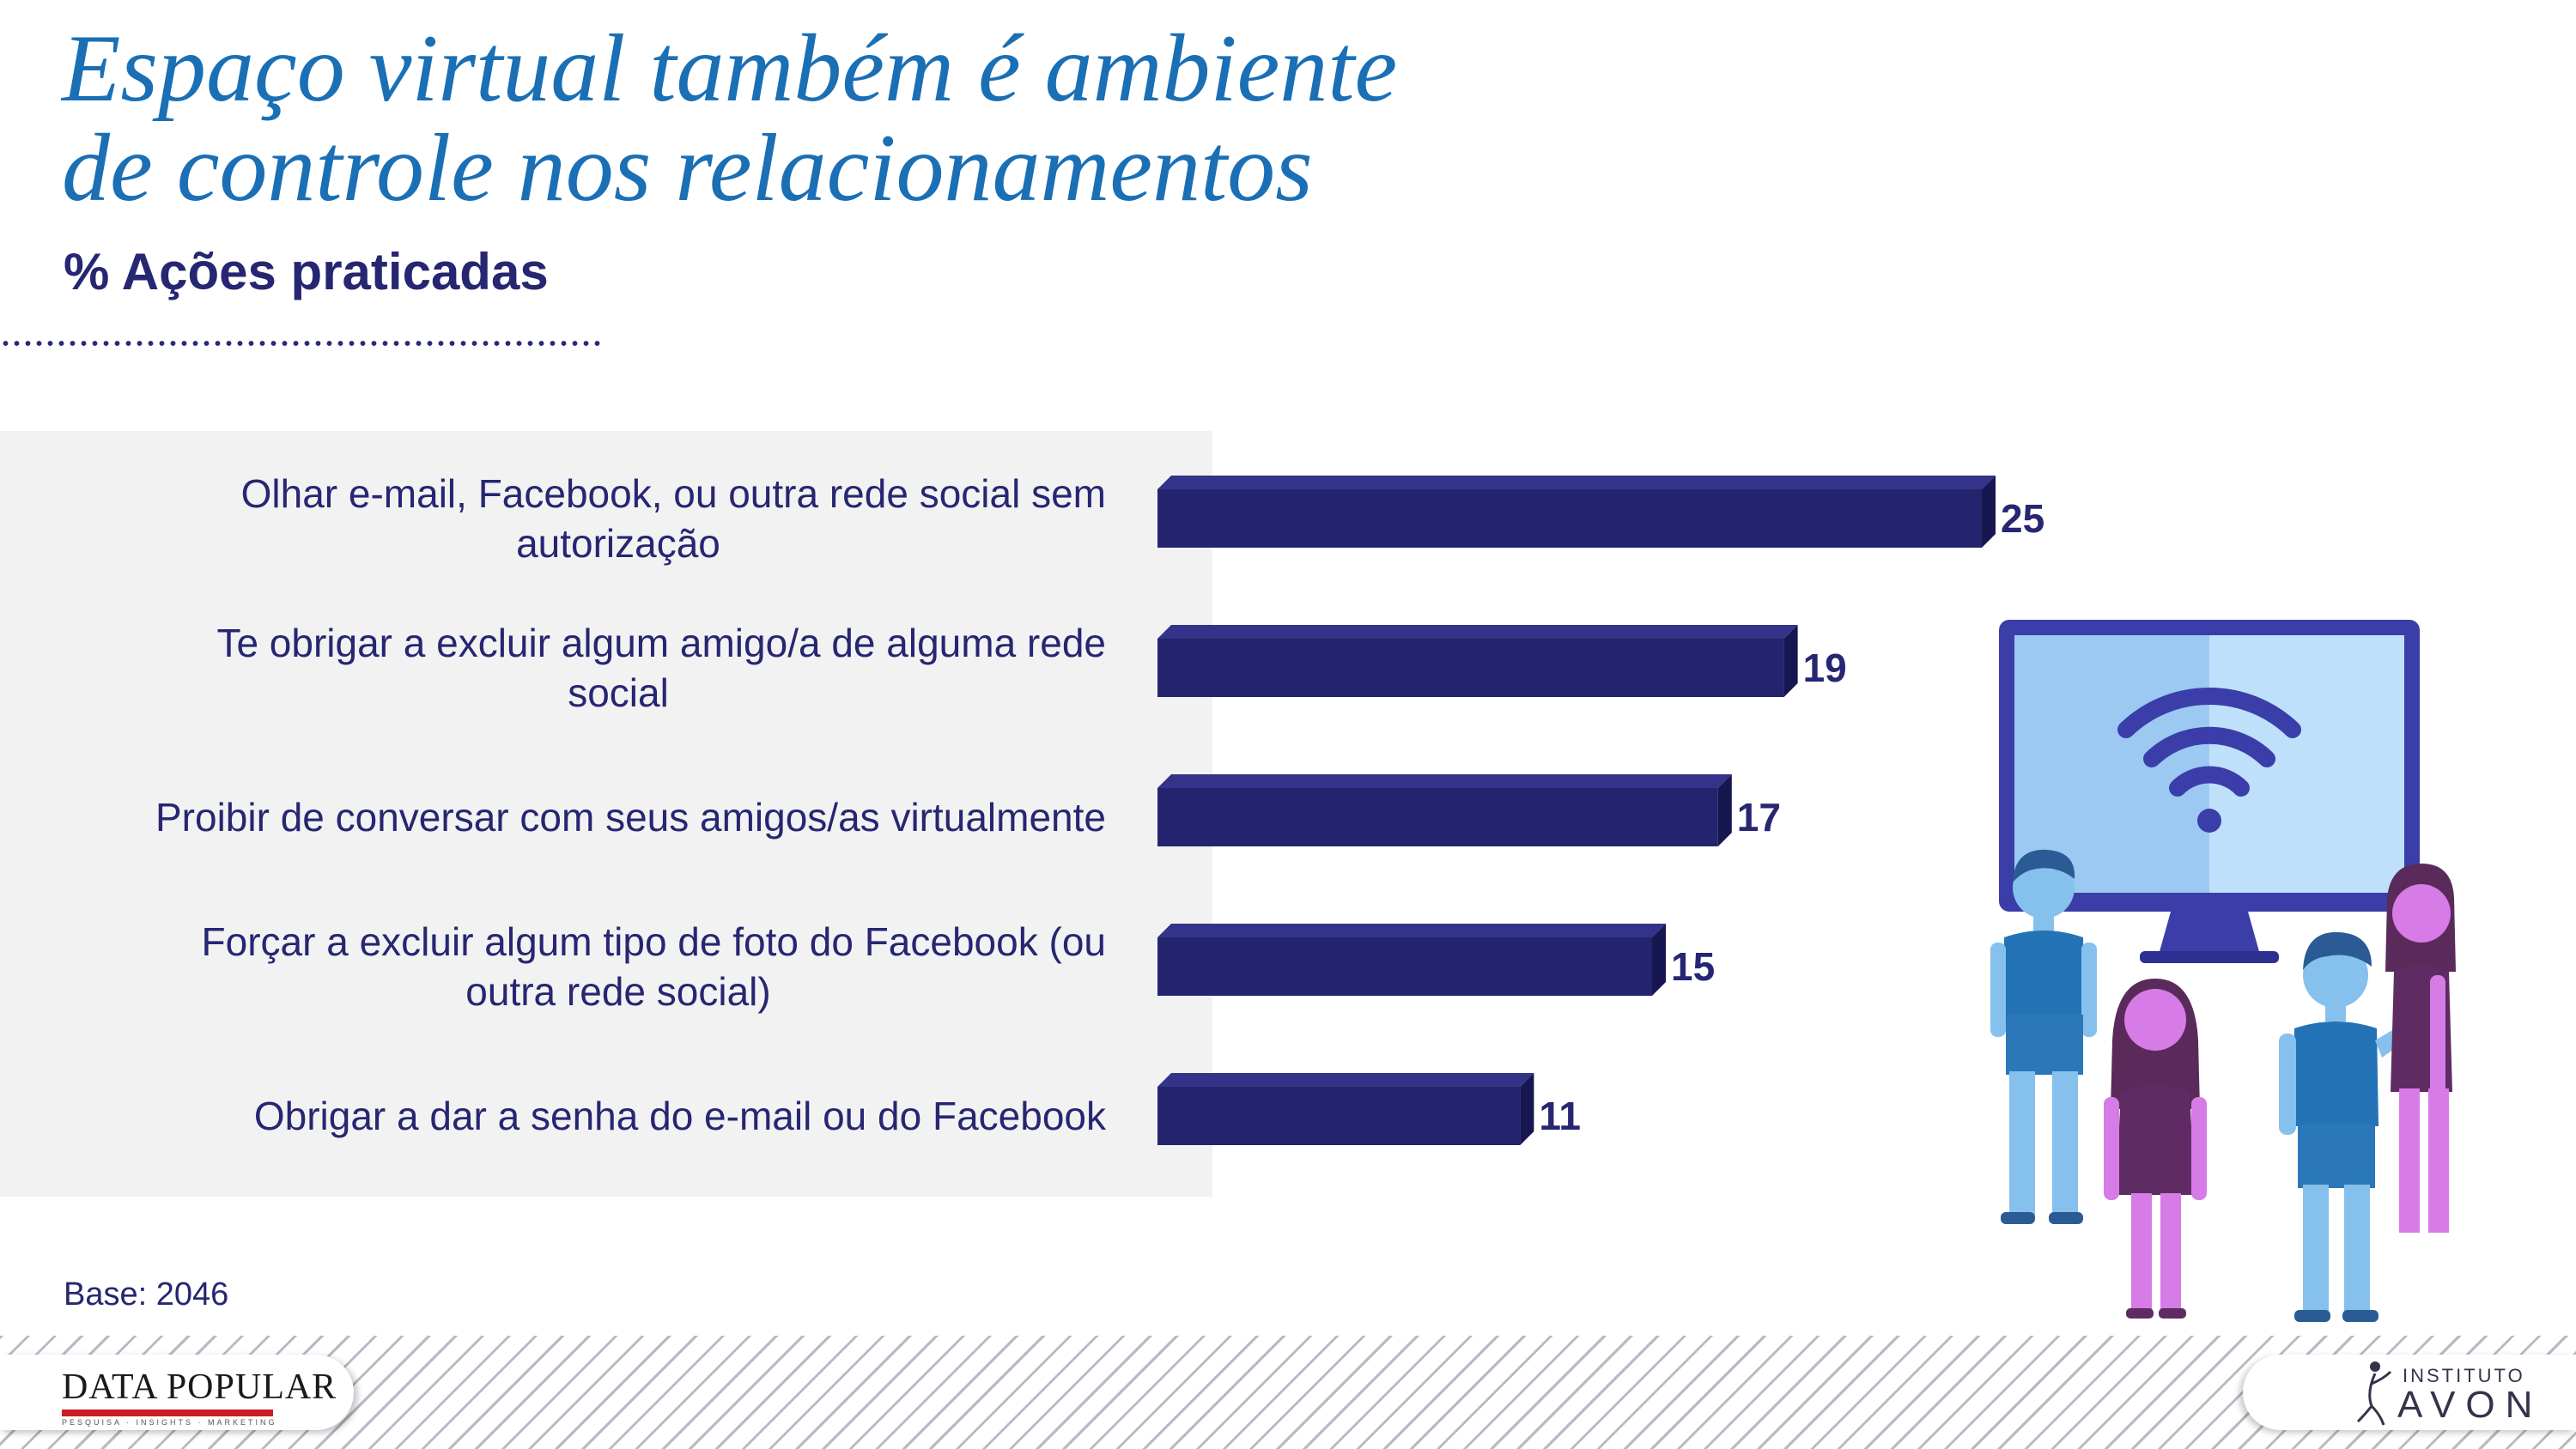  I want to click on category-label: autorização, so click(618, 543).